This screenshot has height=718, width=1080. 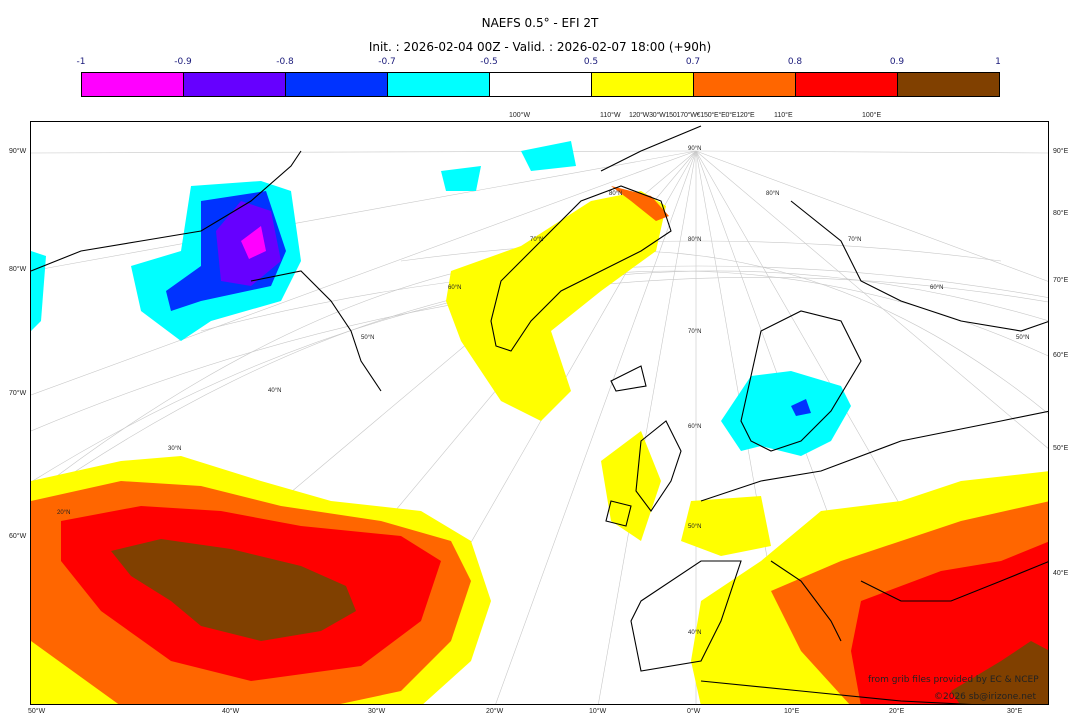 What do you see at coordinates (1061, 355) in the screenshot?
I see `coordinate-label: 60°E` at bounding box center [1061, 355].